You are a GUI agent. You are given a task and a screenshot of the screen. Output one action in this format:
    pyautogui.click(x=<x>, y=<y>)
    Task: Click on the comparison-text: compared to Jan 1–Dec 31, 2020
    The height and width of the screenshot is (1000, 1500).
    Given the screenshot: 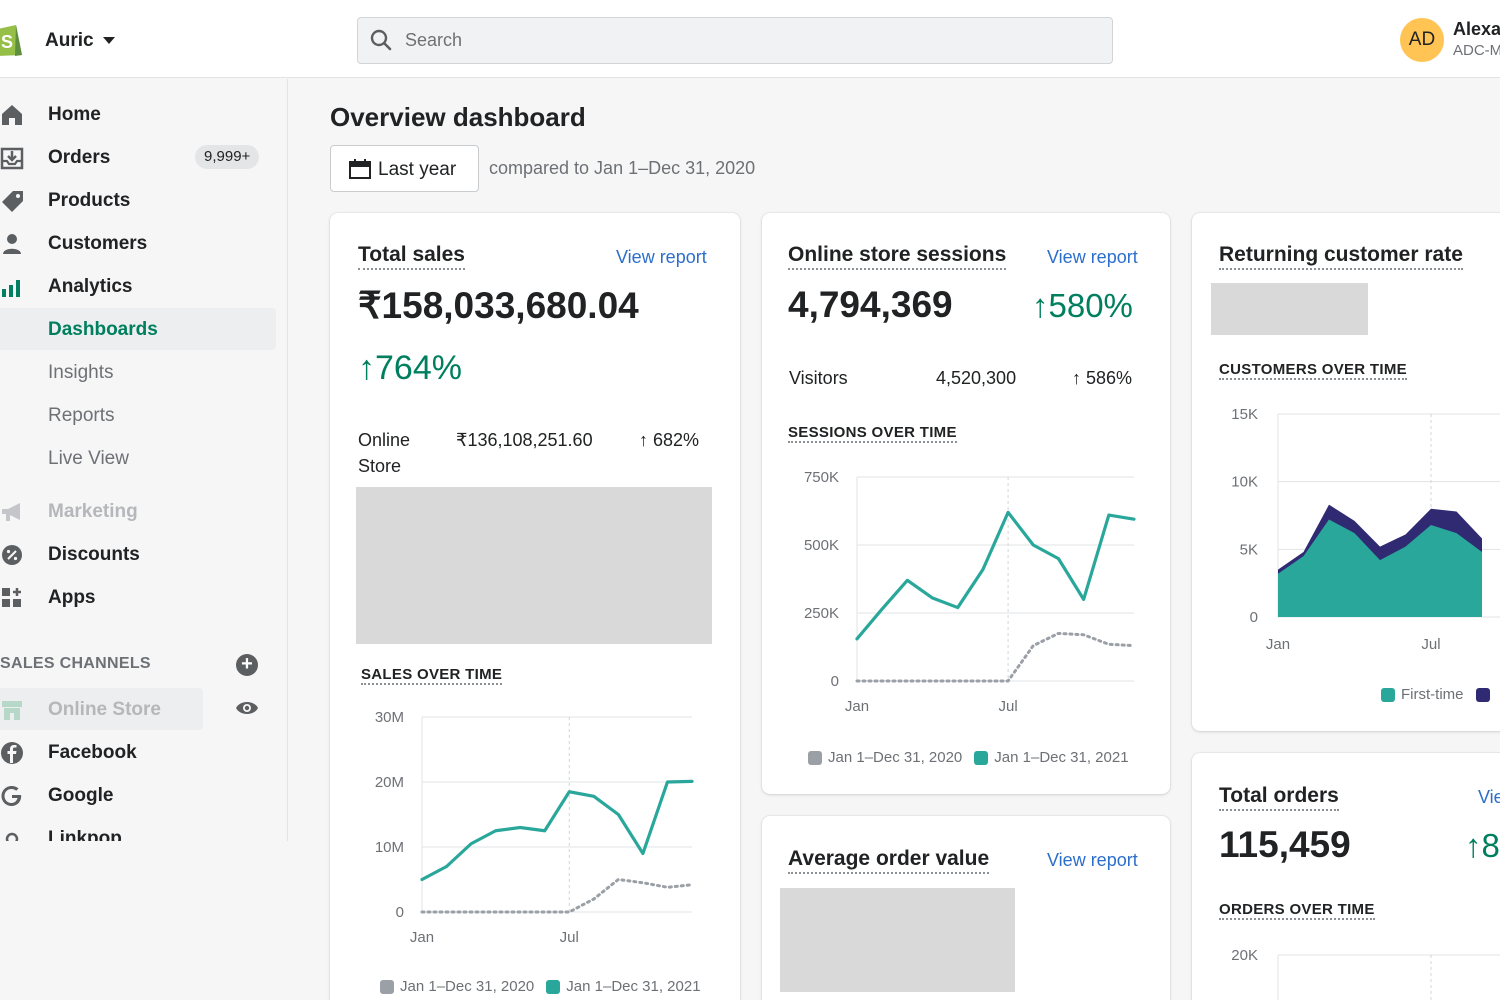 What is the action you would take?
    pyautogui.click(x=622, y=168)
    